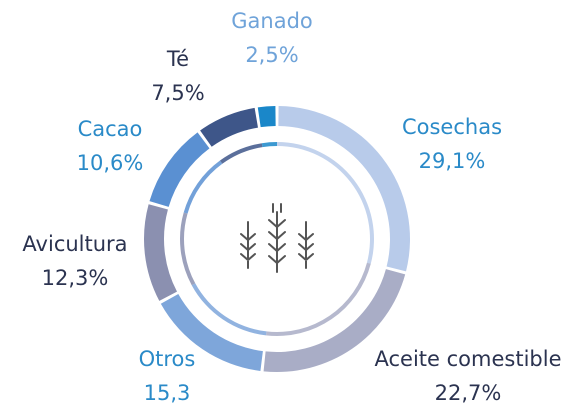 Image resolution: width=579 pixels, height=405 pixels. What do you see at coordinates (452, 161) in the screenshot?
I see `segment-value: 29,1%` at bounding box center [452, 161].